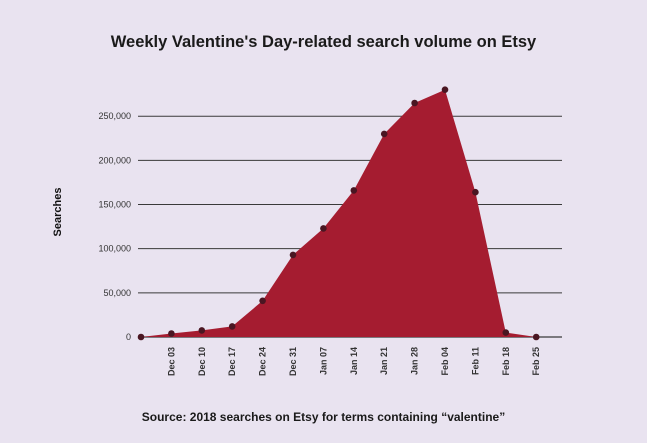  Describe the element at coordinates (232, 361) in the screenshot. I see `x-tick-label: Dec 17` at that location.